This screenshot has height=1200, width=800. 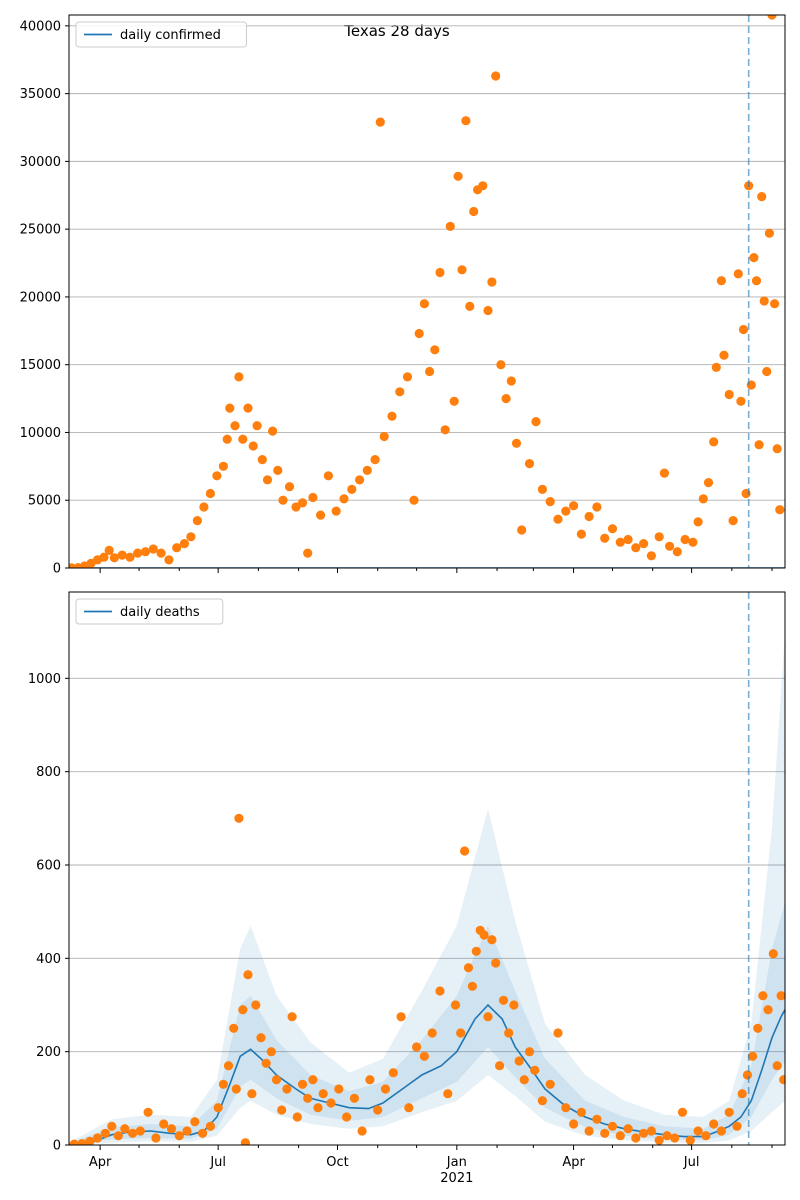 What do you see at coordinates (161, 34) in the screenshot?
I see `legend: daily confirmed` at bounding box center [161, 34].